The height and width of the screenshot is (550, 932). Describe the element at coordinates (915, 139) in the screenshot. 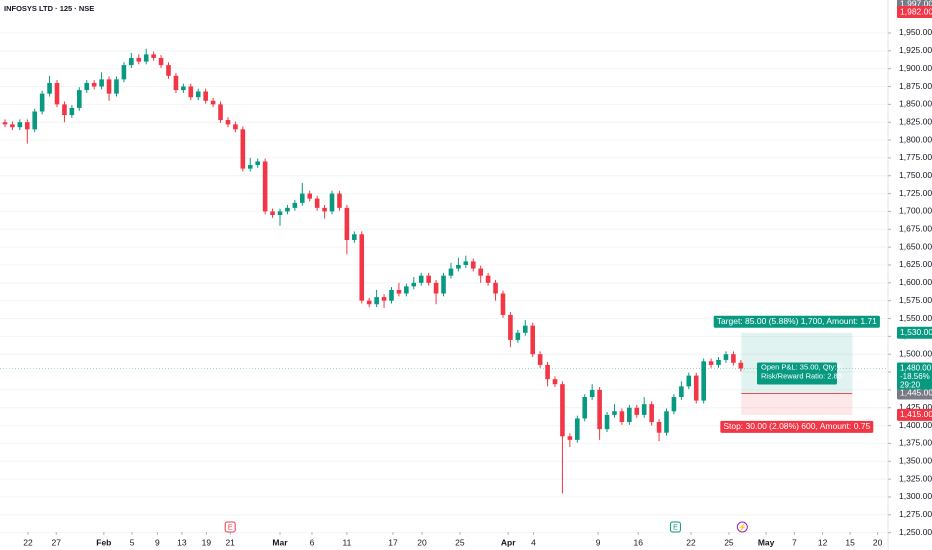

I see `y-tick-label: 1,800.00` at that location.